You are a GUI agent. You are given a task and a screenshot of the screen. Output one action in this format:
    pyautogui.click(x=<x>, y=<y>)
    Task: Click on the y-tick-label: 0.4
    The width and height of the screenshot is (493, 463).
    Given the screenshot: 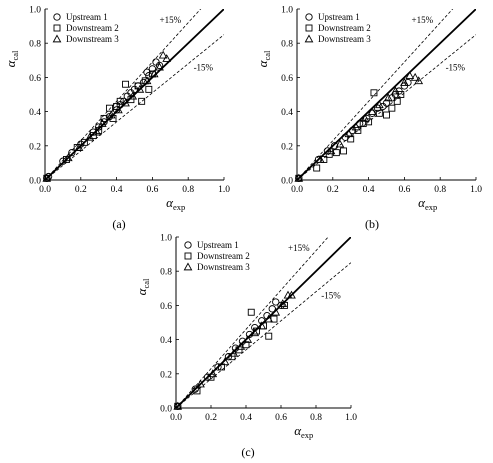 What is the action you would take?
    pyautogui.click(x=287, y=113)
    